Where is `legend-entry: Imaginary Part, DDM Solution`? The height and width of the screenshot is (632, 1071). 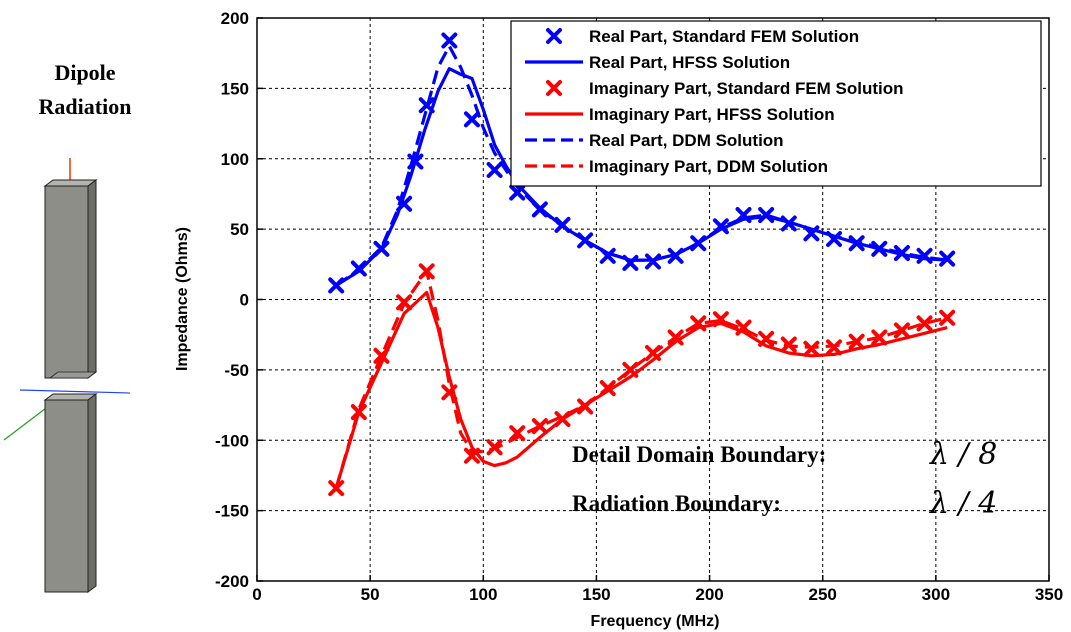
legend-entry: Imaginary Part, DDM Solution is located at coordinates (708, 166).